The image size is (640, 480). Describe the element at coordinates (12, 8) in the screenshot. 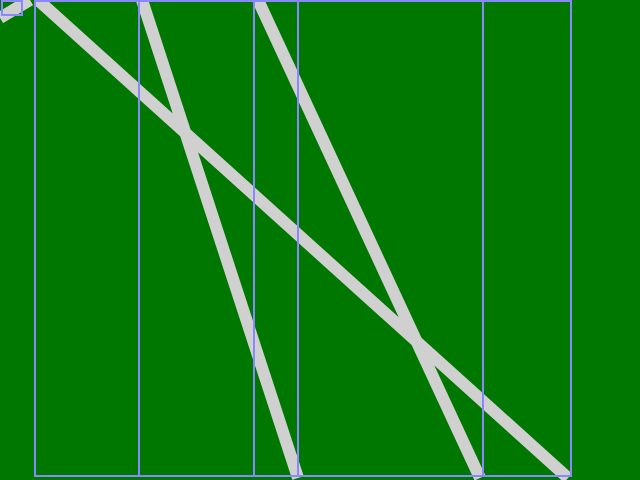

I see `small-square-icon` at that location.